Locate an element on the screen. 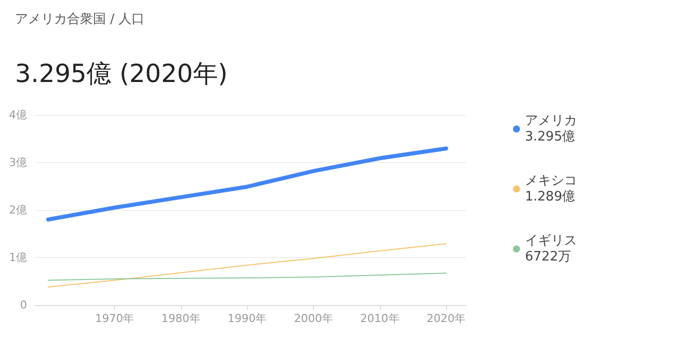  x-tick-label: 1990年 is located at coordinates (247, 318).